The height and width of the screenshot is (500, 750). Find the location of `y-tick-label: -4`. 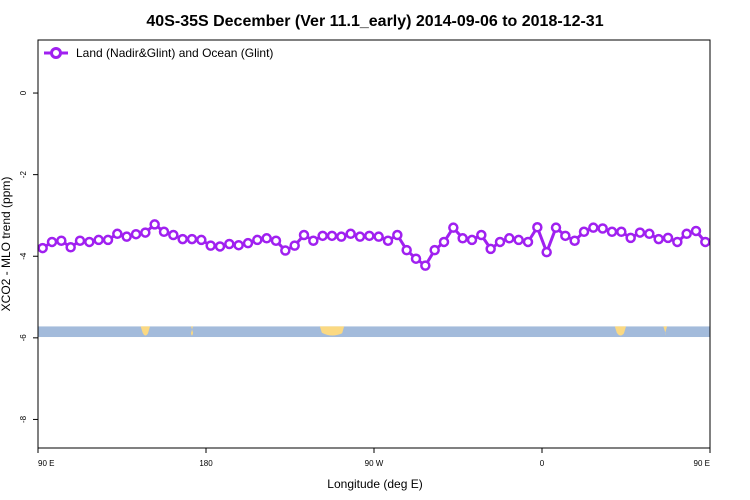

y-tick-label: -4 is located at coordinates (23, 256).